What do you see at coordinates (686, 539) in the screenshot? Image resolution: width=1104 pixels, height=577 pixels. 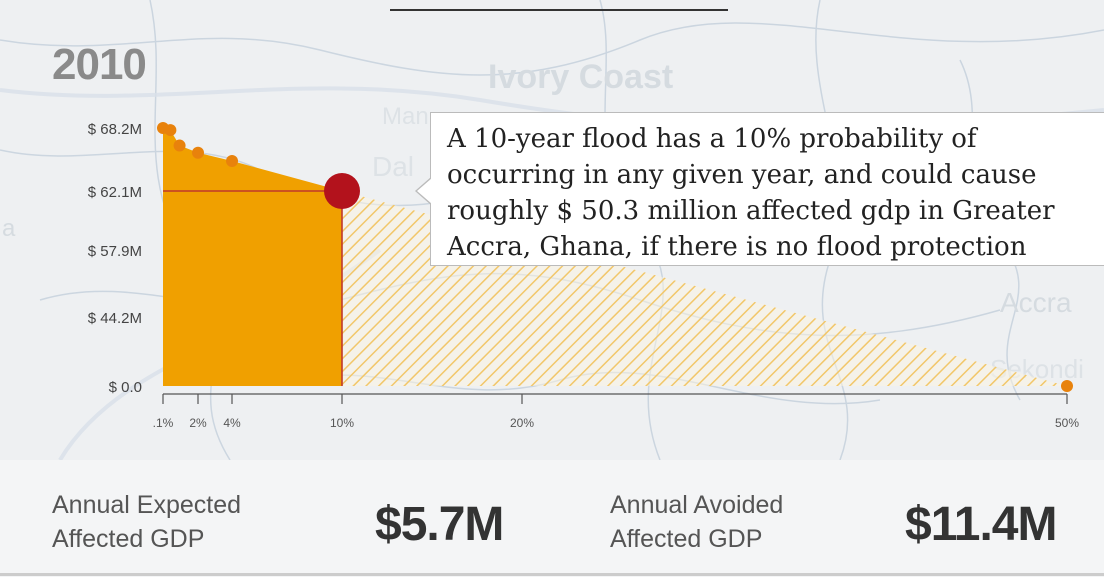 I see `avoided-label-line2: Affected GDP` at bounding box center [686, 539].